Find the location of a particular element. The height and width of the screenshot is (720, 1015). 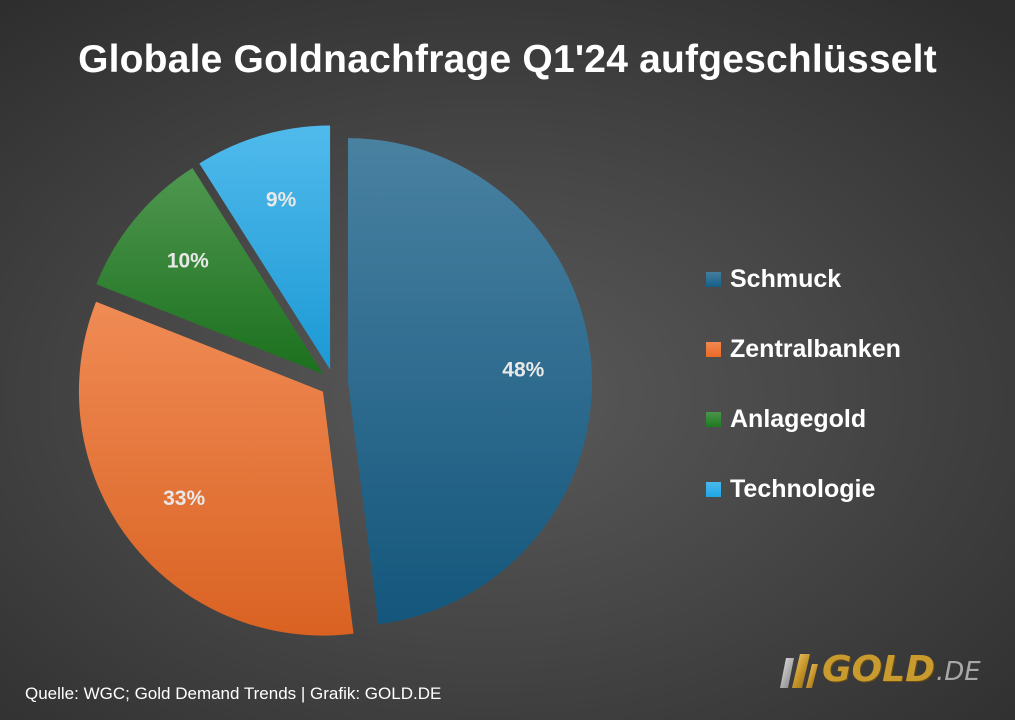

logo-text: GOLD is located at coordinates (878, 669).